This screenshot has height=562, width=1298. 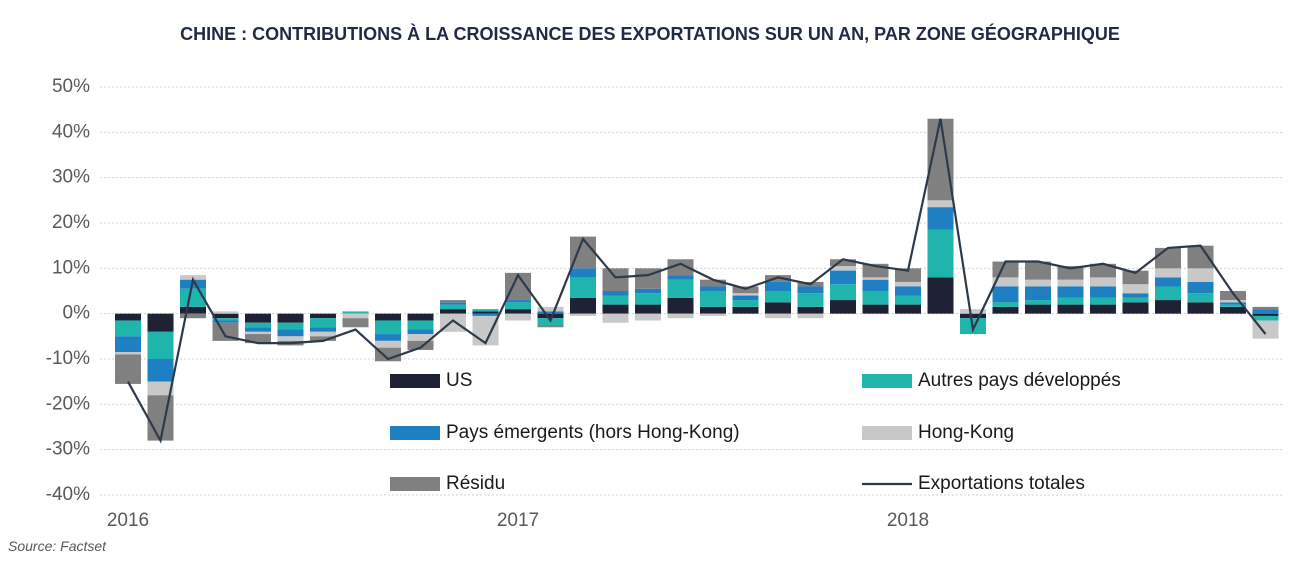 I want to click on source-note: Source: Factset, so click(x=57, y=546).